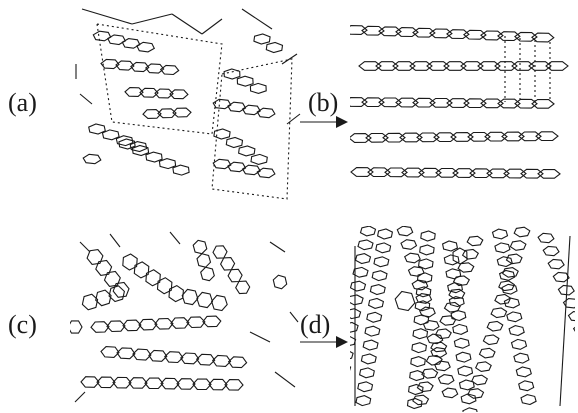 This screenshot has width=578, height=413. What do you see at coordinates (324, 344) in the screenshot?
I see `arrow-c-to-d` at bounding box center [324, 344].